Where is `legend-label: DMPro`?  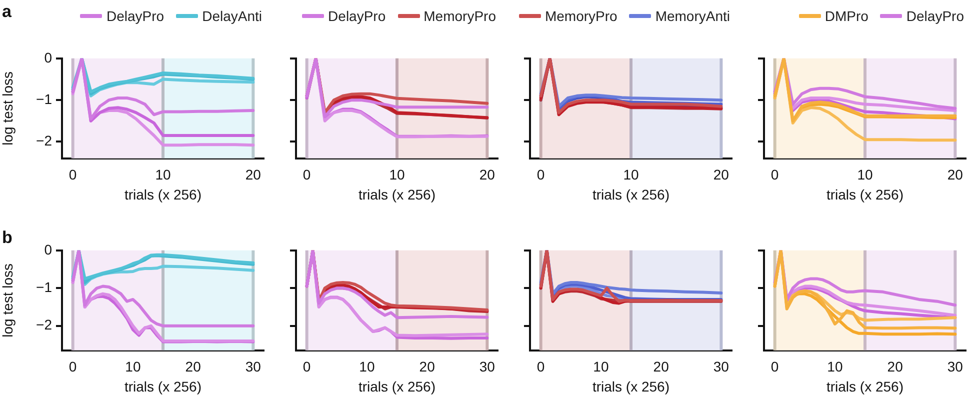
legend-label: DMPro is located at coordinates (846, 16).